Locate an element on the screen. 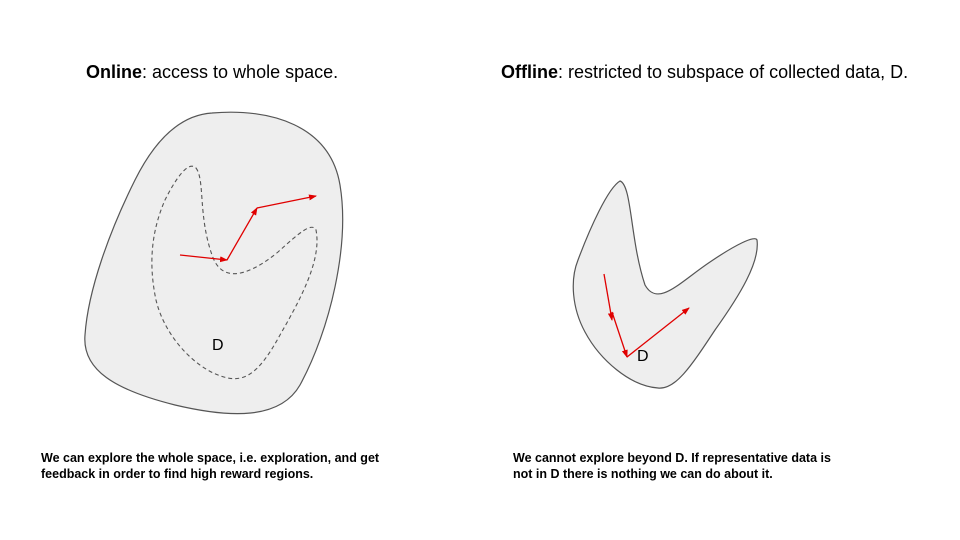 This screenshot has height=540, width=960. offline-title-bold: Offline is located at coordinates (529, 72).